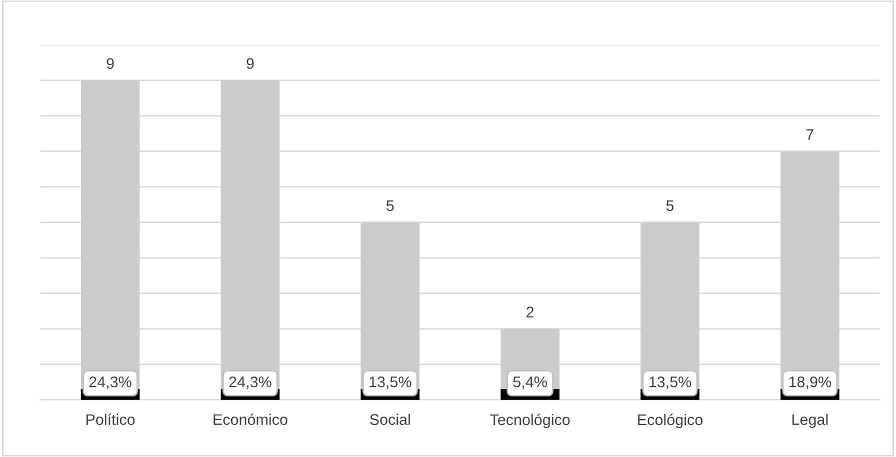 This screenshot has width=896, height=457. What do you see at coordinates (810, 134) in the screenshot?
I see `data-label: 7` at bounding box center [810, 134].